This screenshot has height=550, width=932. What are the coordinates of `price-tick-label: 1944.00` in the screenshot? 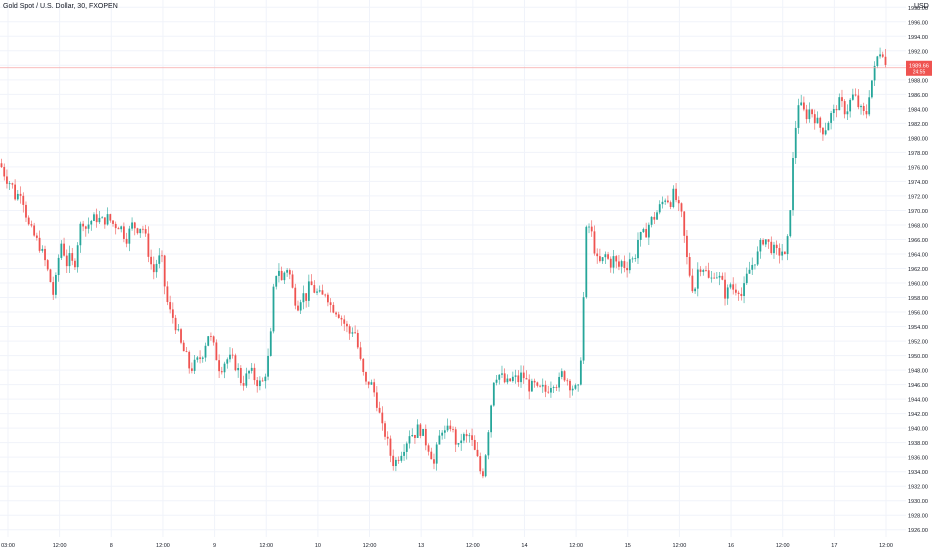 It's located at (918, 401).